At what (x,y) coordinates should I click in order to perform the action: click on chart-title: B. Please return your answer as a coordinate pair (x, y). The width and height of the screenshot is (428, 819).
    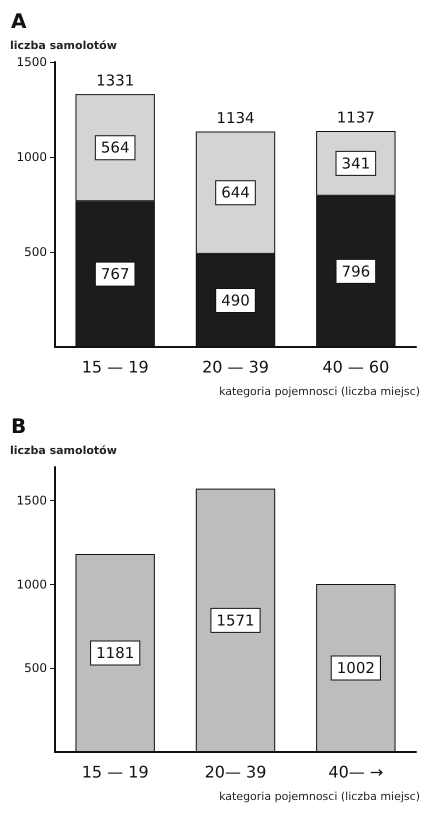
    Looking at the image, I should click on (18, 426).